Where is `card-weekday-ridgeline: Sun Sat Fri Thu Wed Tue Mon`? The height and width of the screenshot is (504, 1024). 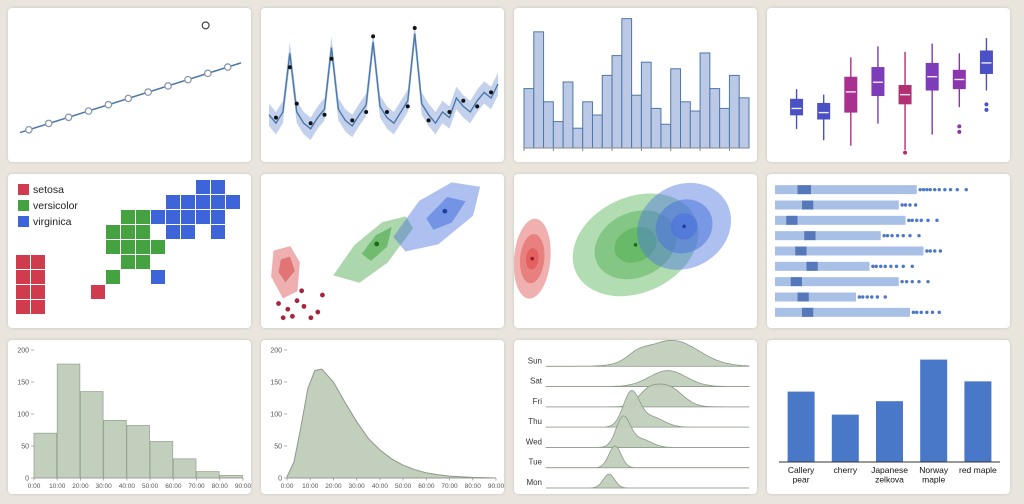
card-weekday-ridgeline: Sun Sat Fri Thu Wed Tue Mon is located at coordinates (635, 417).